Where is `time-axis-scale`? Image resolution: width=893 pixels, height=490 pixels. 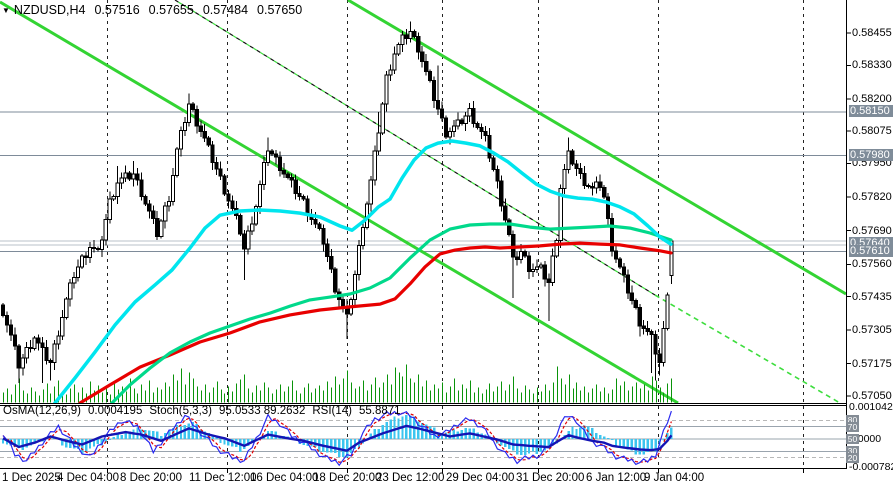 time-axis-scale is located at coordinates (446, 479).